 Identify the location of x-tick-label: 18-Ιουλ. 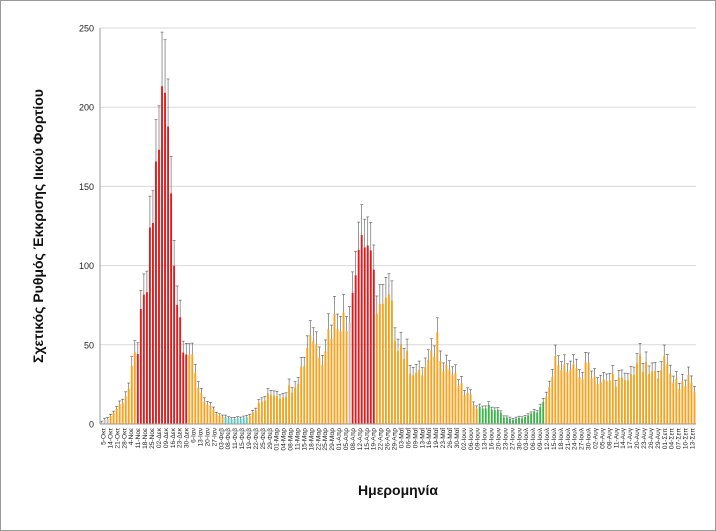
(561, 438).